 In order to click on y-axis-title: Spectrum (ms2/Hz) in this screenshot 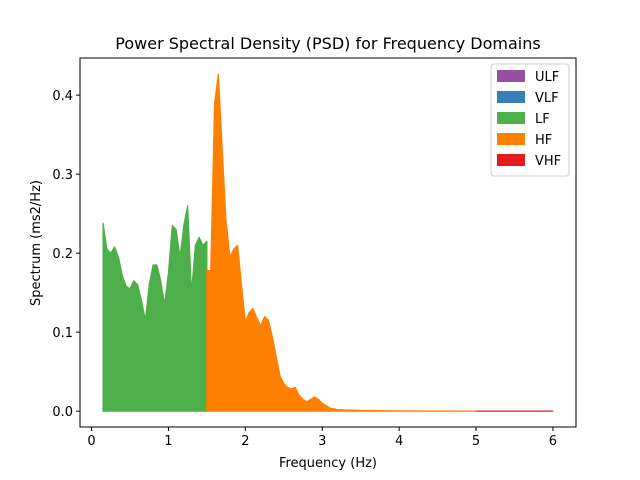, I will do `click(36, 243)`.